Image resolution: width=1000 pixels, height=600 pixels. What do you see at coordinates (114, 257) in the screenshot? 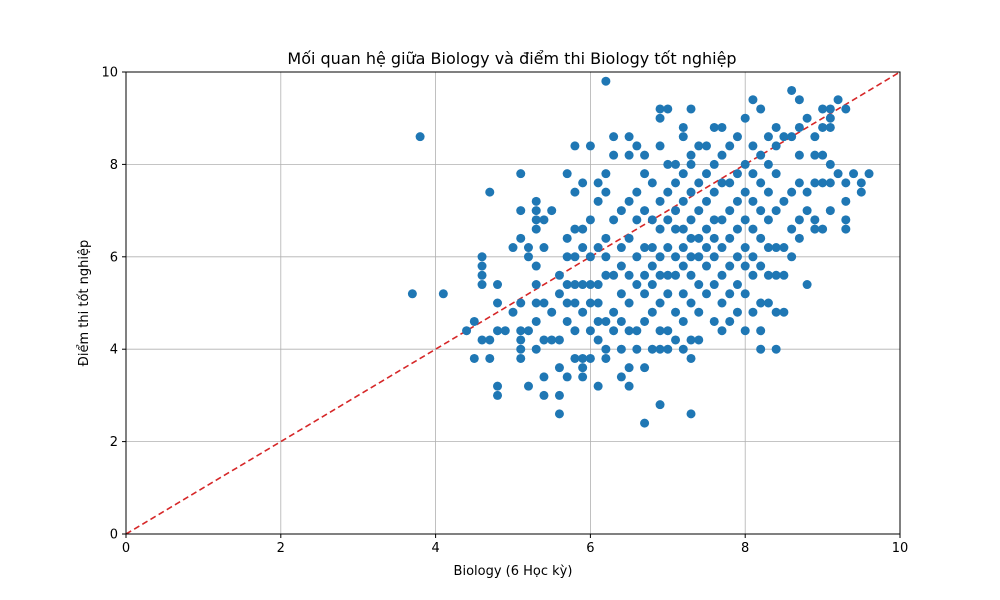
I see `y-tick-label: 6` at bounding box center [114, 257].